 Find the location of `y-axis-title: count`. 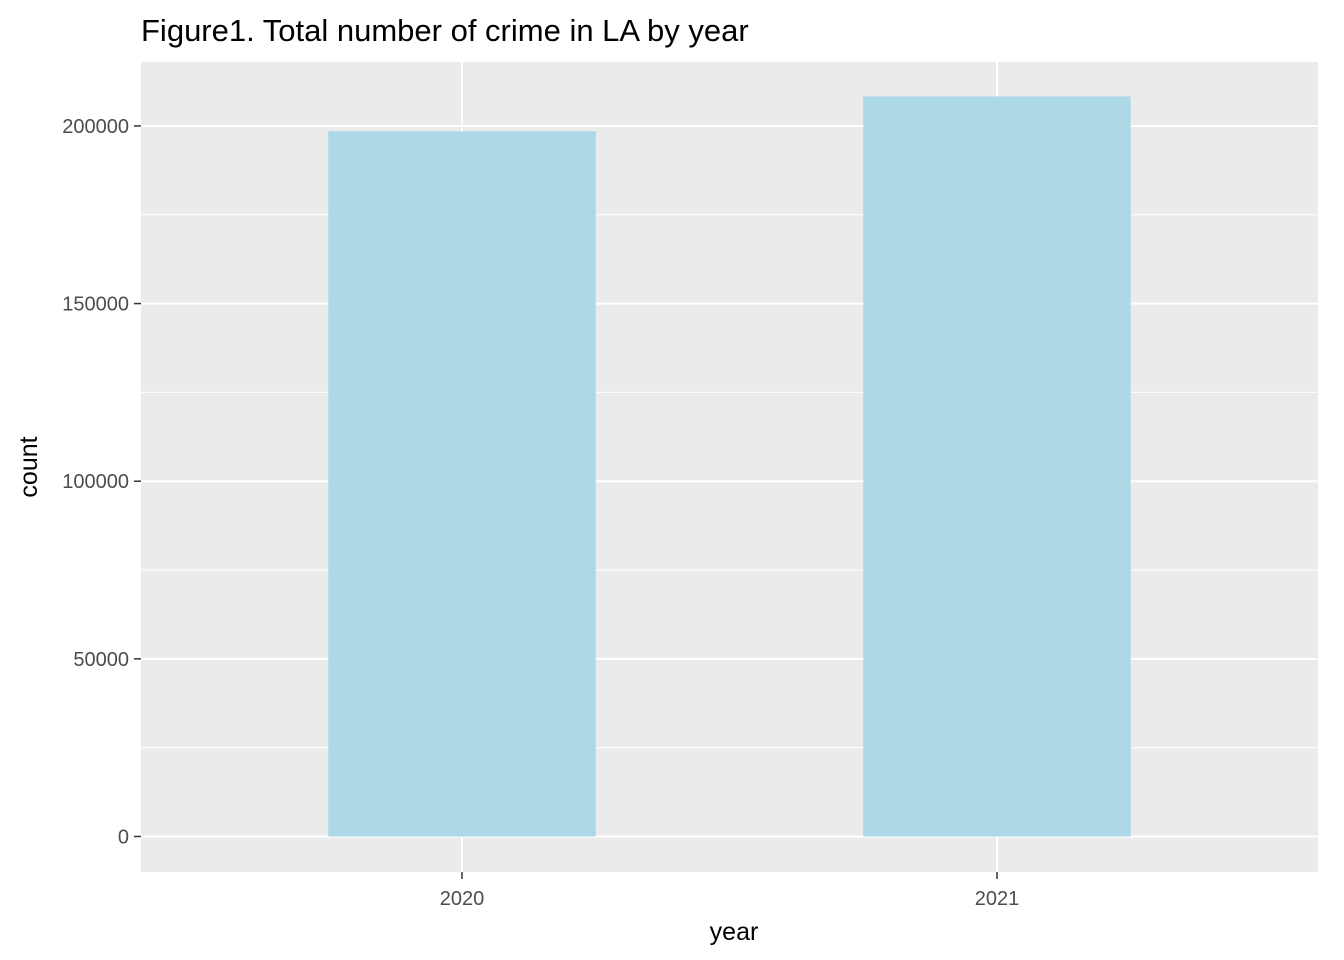

y-axis-title: count is located at coordinates (29, 466).